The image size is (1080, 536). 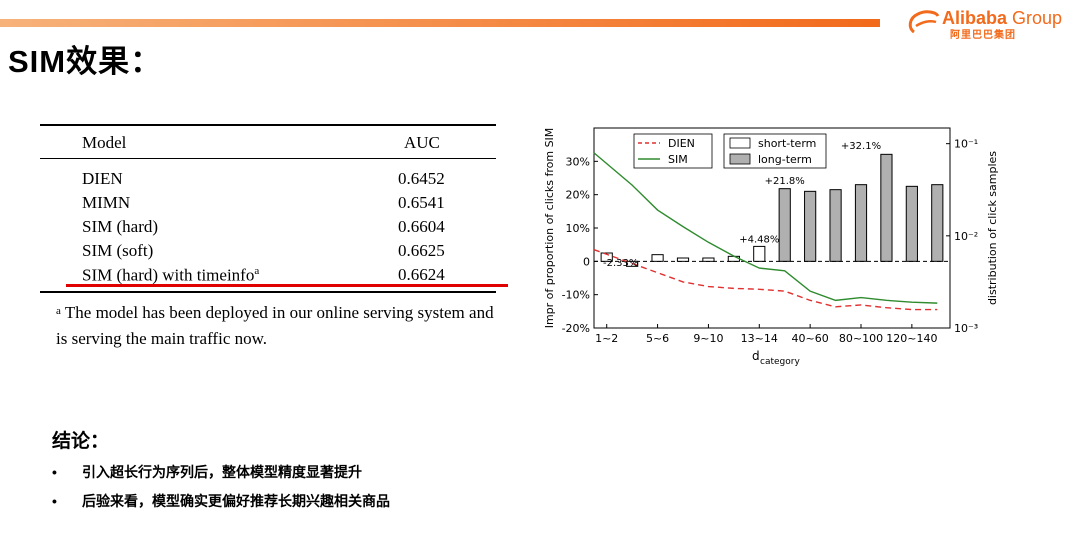 What do you see at coordinates (756, 356) in the screenshot?
I see `x-axis-label: d` at bounding box center [756, 356].